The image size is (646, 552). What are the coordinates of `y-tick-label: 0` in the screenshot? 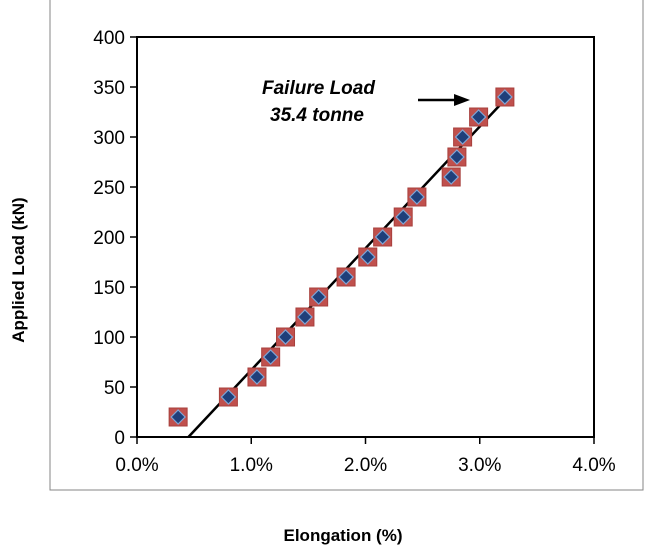 It's located at (119, 438).